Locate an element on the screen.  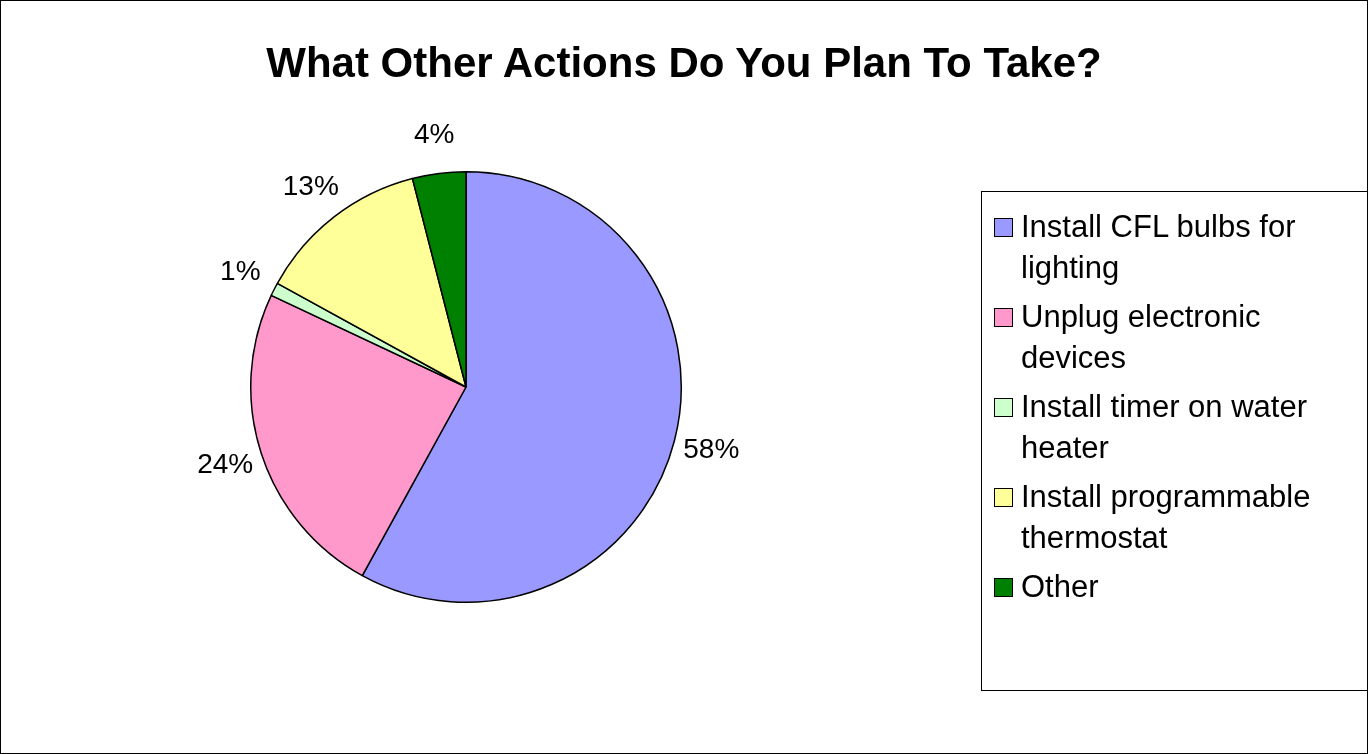
data-label: 58% is located at coordinates (711, 448).